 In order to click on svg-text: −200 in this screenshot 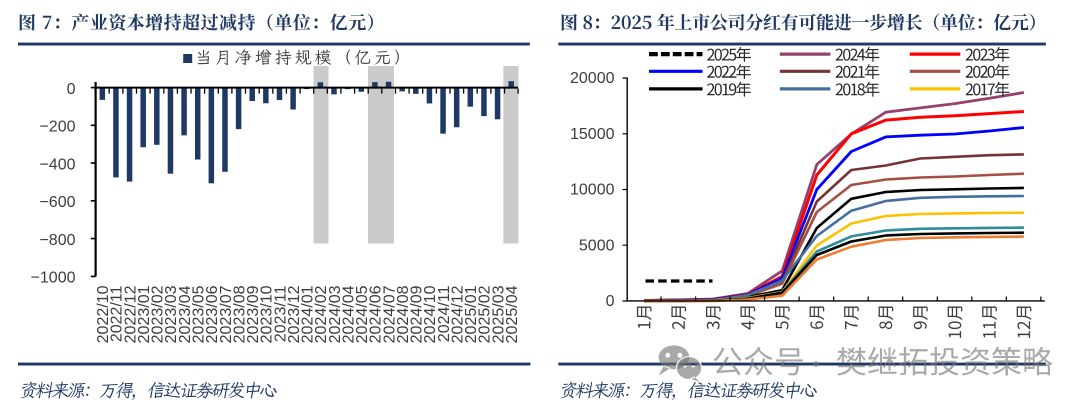, I will do `click(57, 127)`.